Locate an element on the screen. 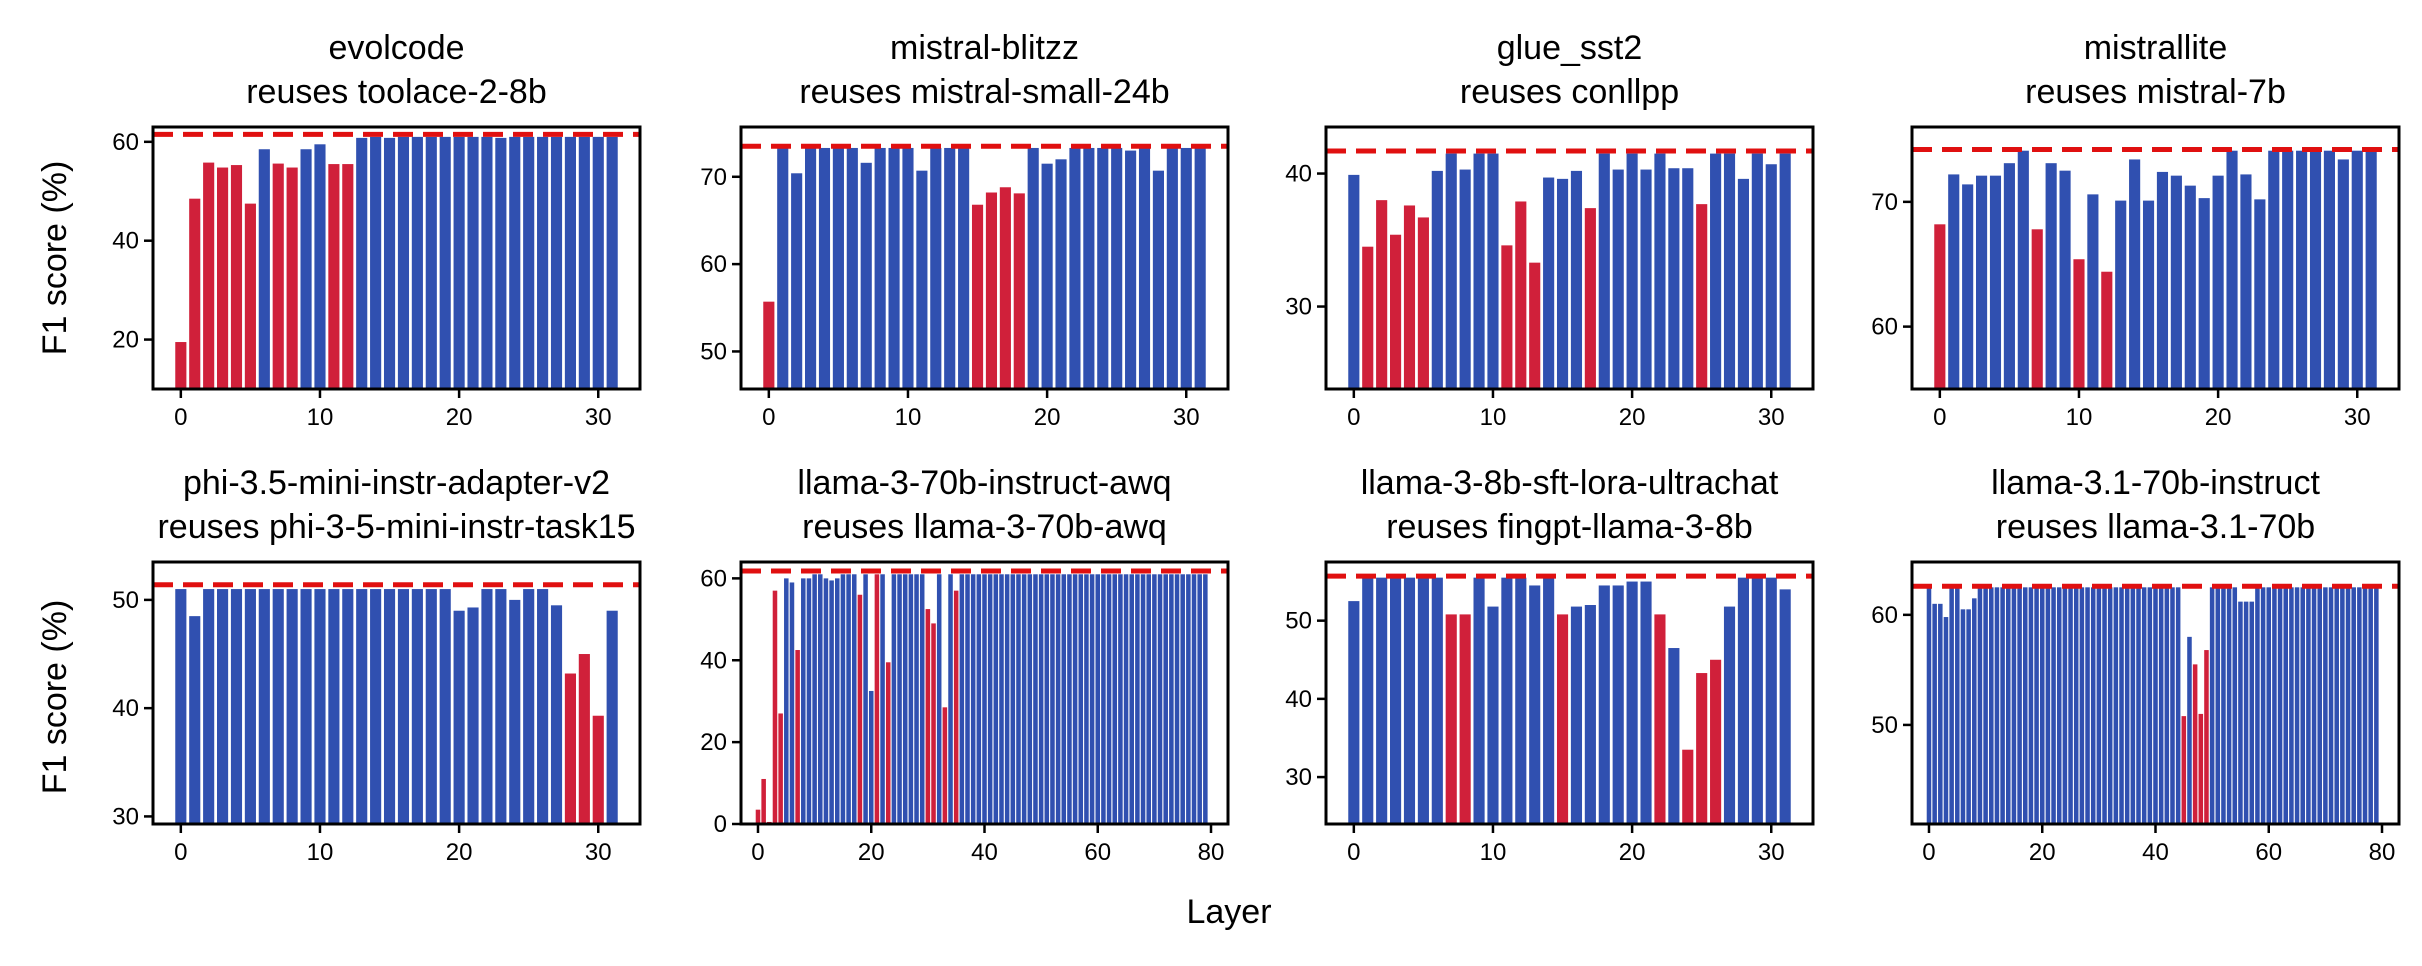 This screenshot has height=966, width=2422. y-tick-label: 60 is located at coordinates (713, 264).